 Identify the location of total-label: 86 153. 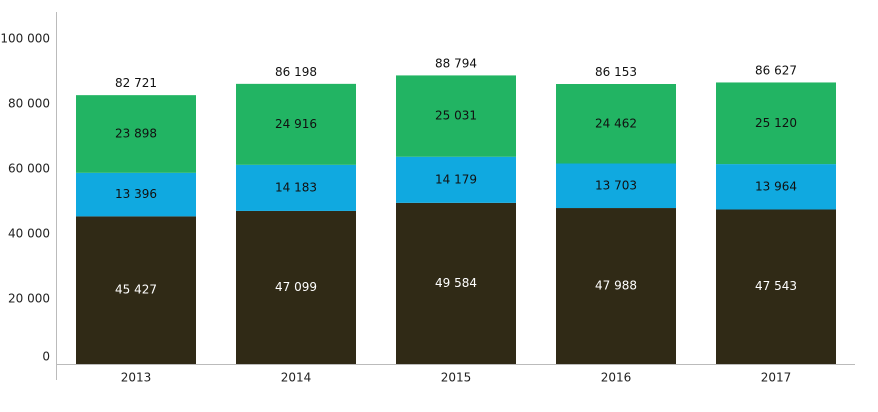
(616, 72).